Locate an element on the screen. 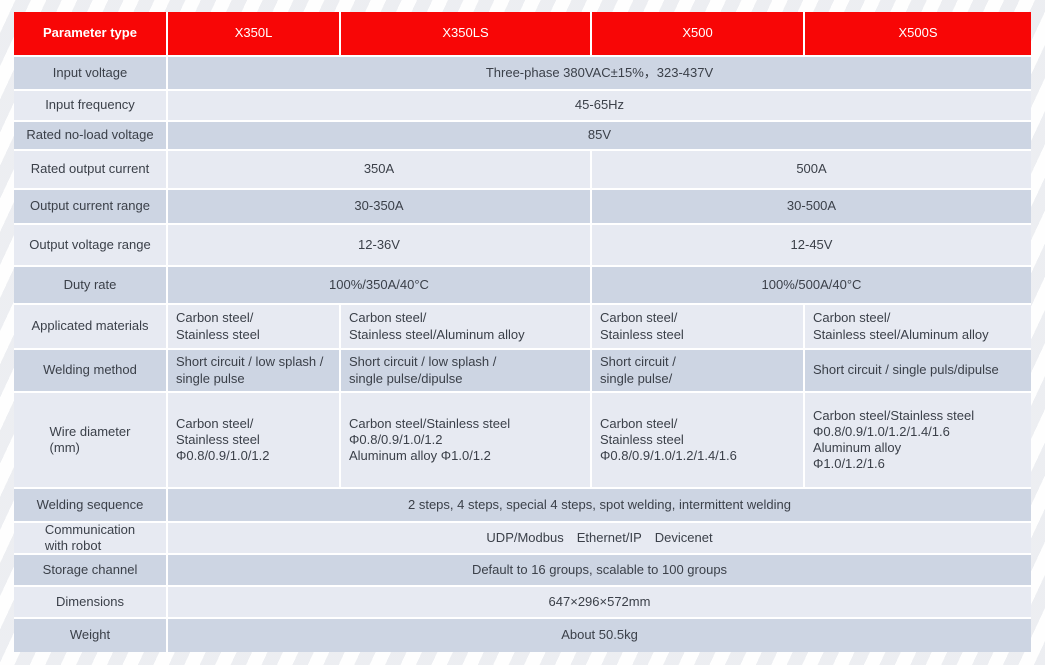 Image resolution: width=1045 pixels, height=665 pixels. cell-rated-output-current-350: 350A is located at coordinates (379, 169).